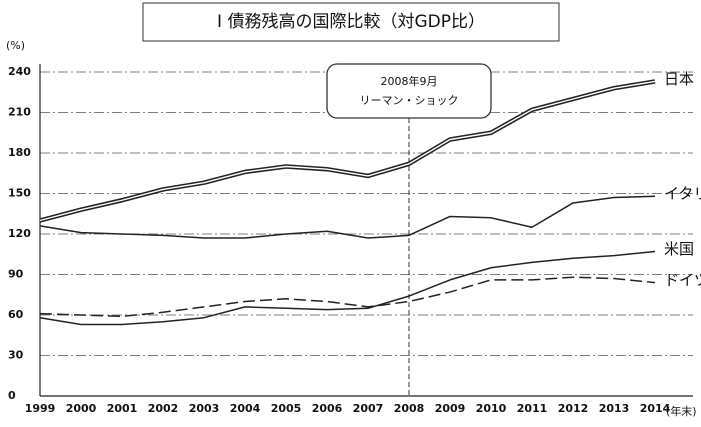 Image resolution: width=701 pixels, height=427 pixels. What do you see at coordinates (16, 274) in the screenshot?
I see `y-tick-label: 90` at bounding box center [16, 274].